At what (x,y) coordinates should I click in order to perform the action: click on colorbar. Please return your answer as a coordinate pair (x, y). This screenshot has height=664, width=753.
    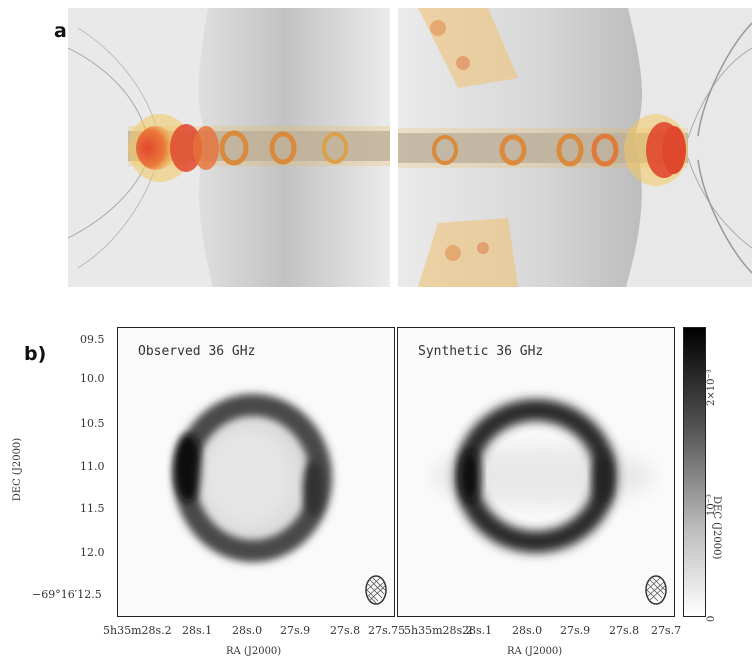
    Looking at the image, I should click on (694, 472).